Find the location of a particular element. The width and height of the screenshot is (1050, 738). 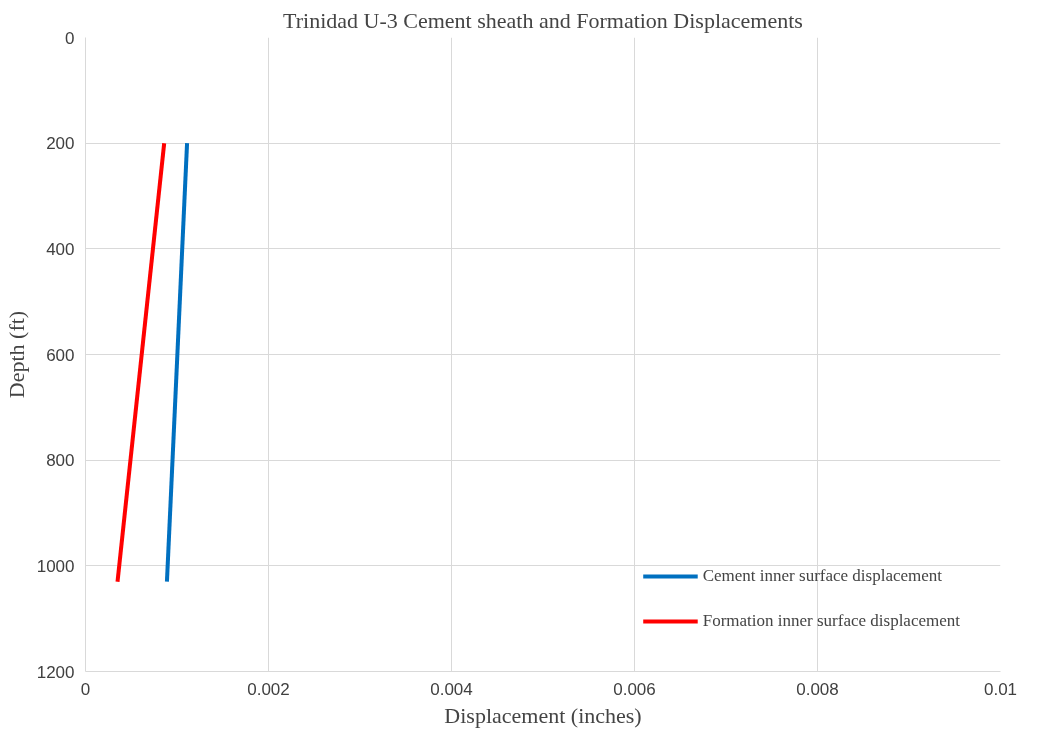

x-tick-label: 0.008 is located at coordinates (817, 689).